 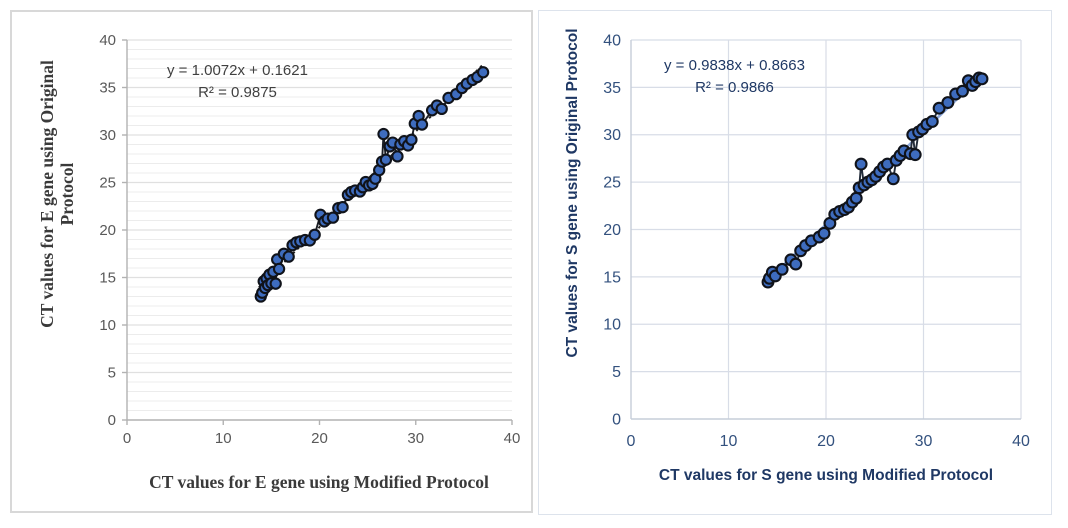 I want to click on equation-text: y = 1.0072x + 0.1621, so click(x=237, y=70).